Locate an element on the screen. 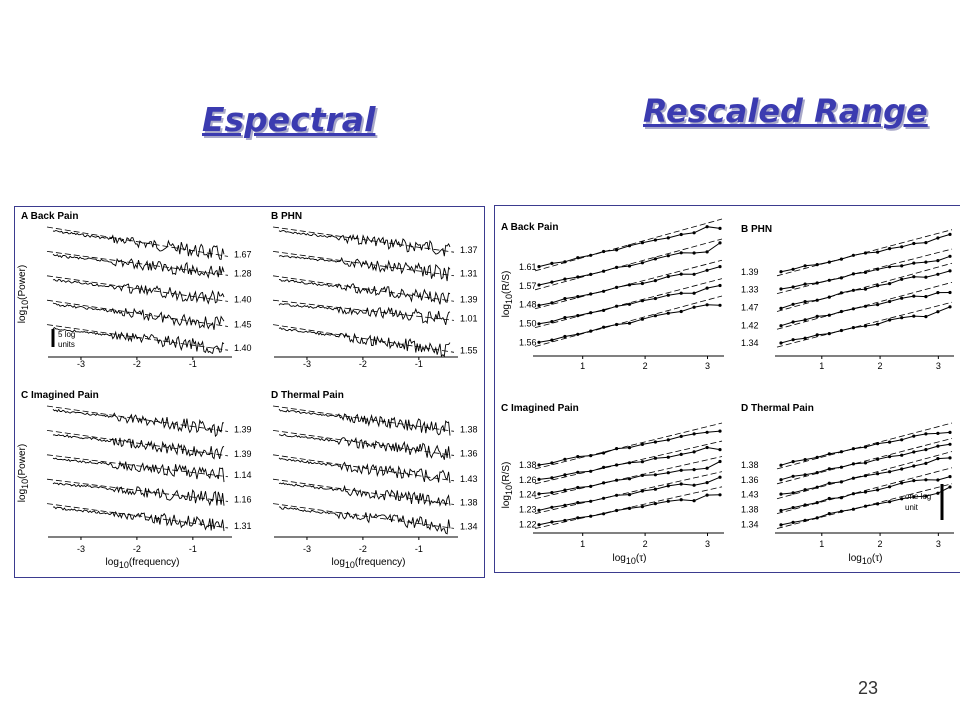 The image size is (960, 720). exponent-label: 1.56 is located at coordinates (528, 343).